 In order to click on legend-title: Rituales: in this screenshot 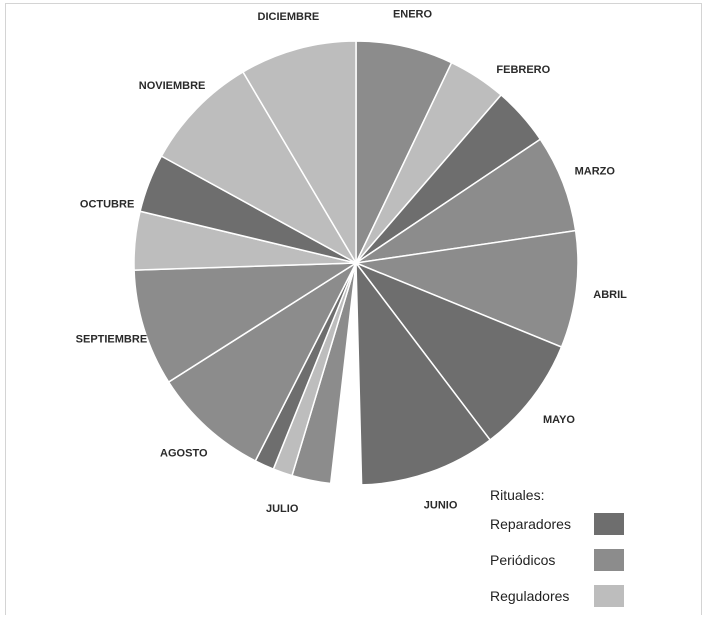, I will do `click(517, 495)`.